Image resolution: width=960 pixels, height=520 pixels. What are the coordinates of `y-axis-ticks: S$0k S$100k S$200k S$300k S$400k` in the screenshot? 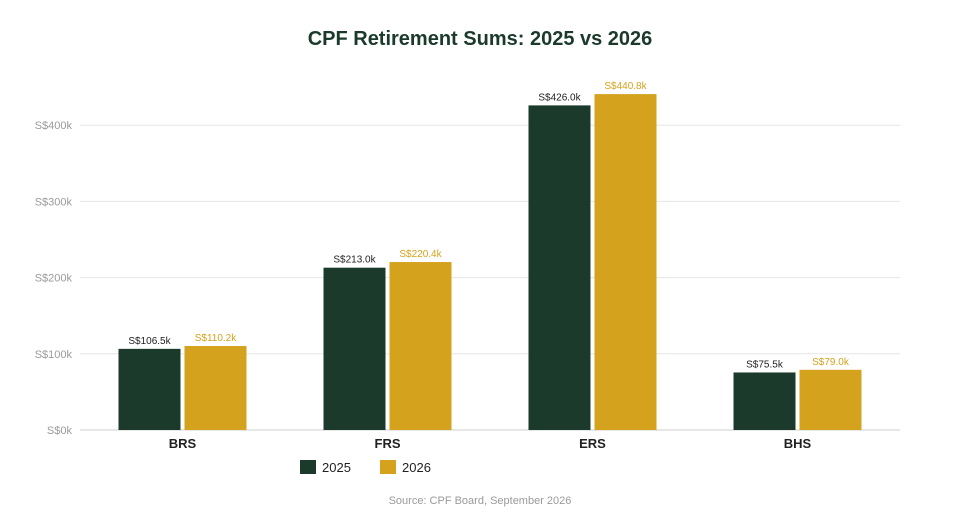 It's located at (54, 278).